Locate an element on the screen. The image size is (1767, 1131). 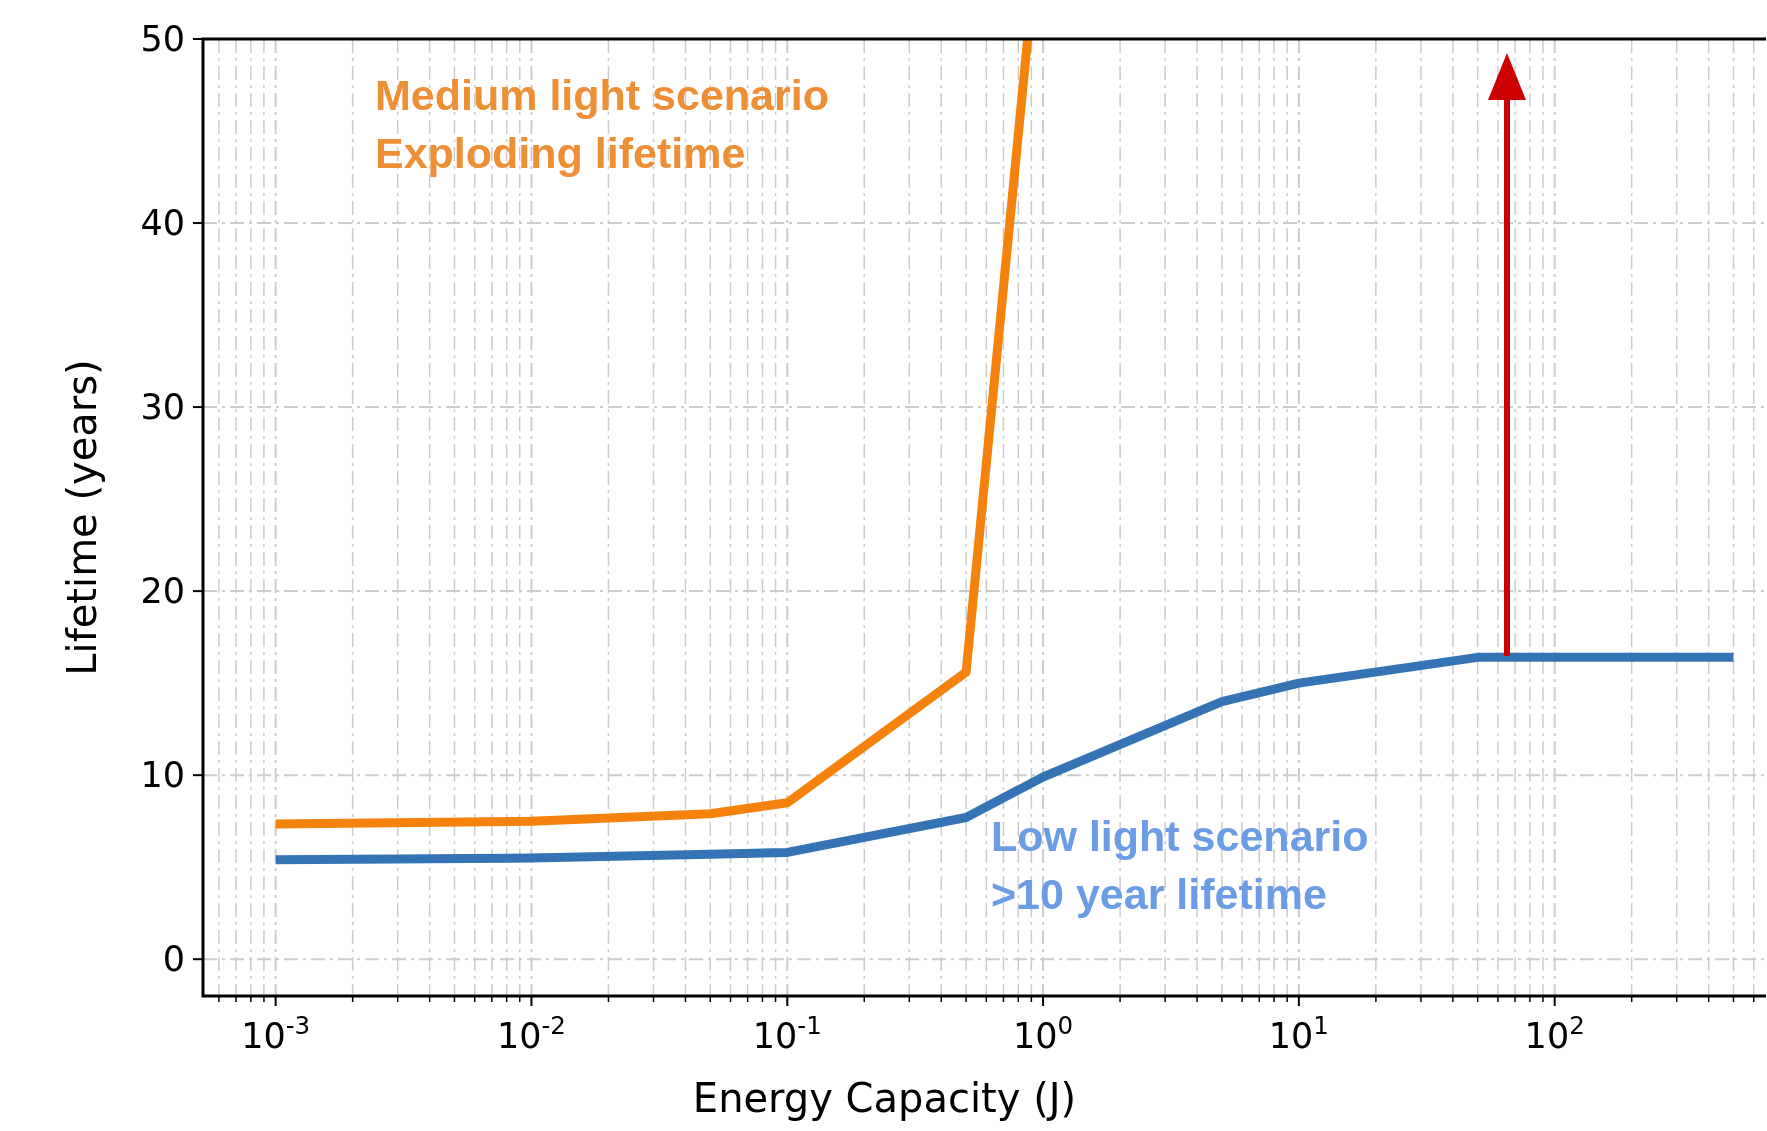
annotation: Medium light scenario Exploding lifetime is located at coordinates (602, 124).